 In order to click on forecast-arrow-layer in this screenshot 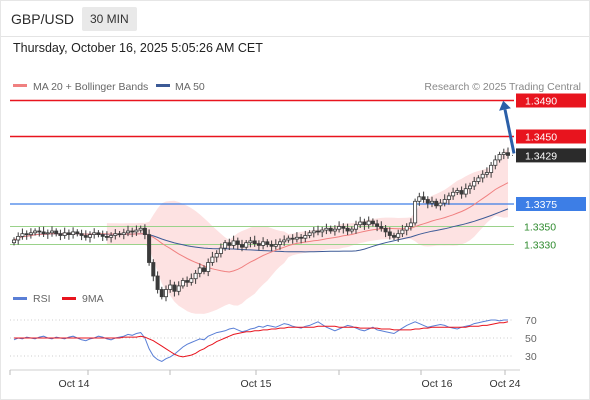, I will do `click(507, 127)`.